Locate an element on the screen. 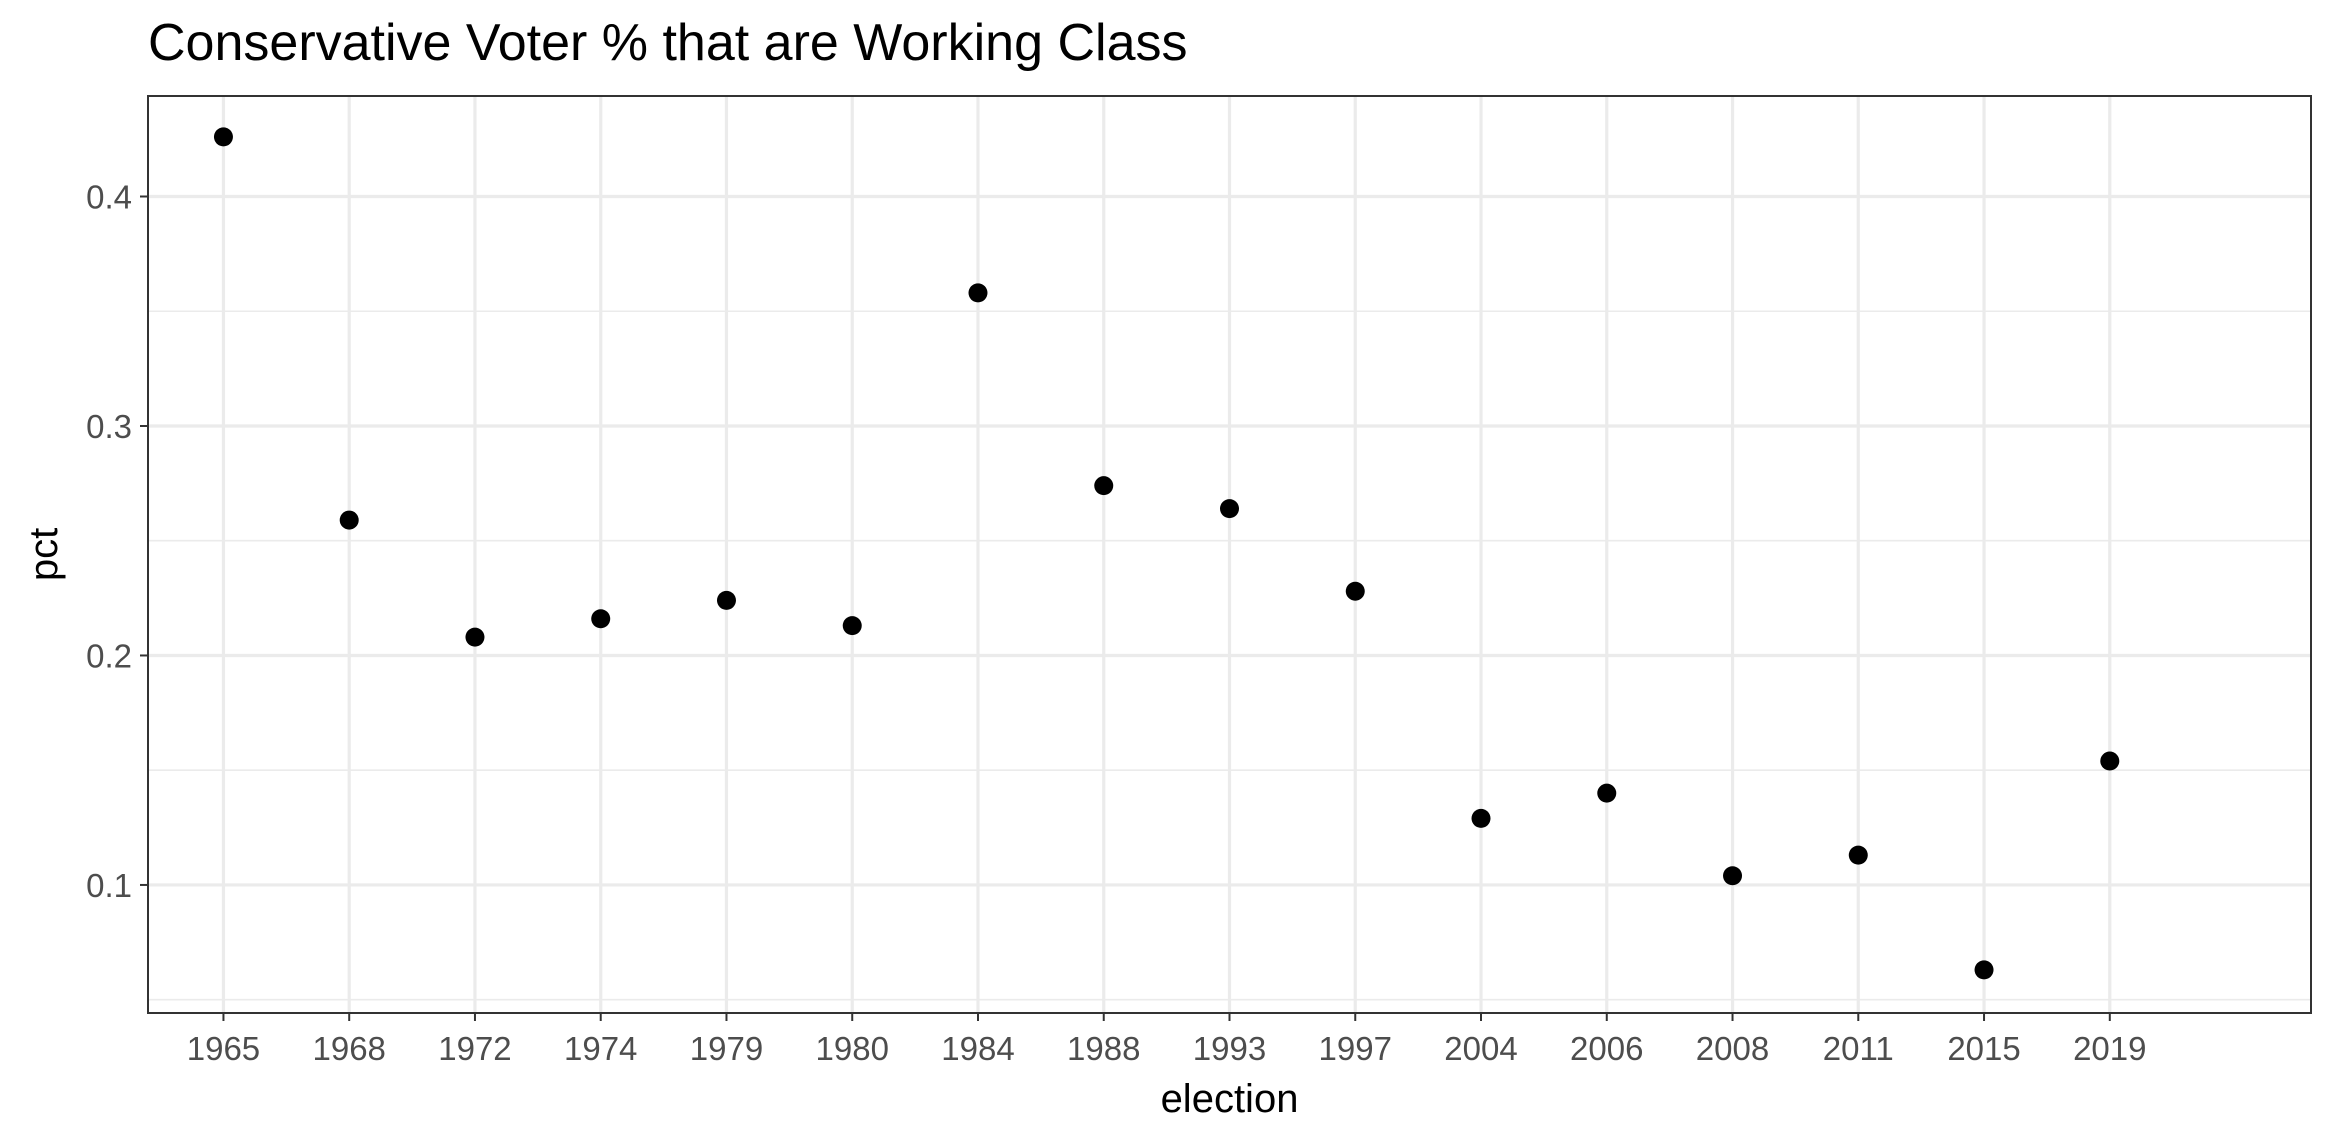 This screenshot has height=1145, width=2333. data-point-1974 is located at coordinates (601, 619).